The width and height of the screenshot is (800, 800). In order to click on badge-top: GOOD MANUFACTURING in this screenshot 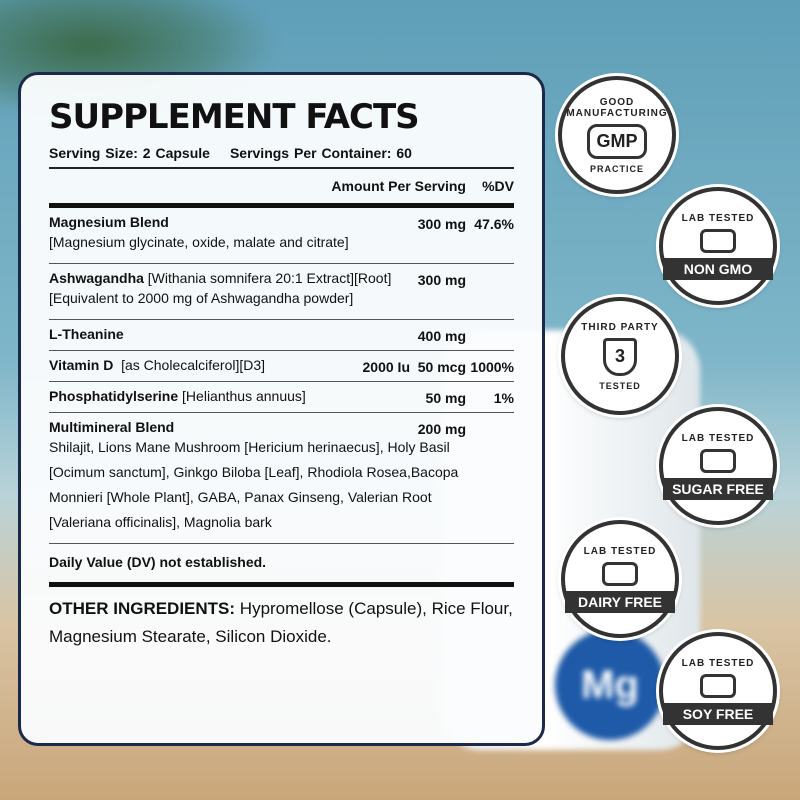, I will do `click(617, 107)`.